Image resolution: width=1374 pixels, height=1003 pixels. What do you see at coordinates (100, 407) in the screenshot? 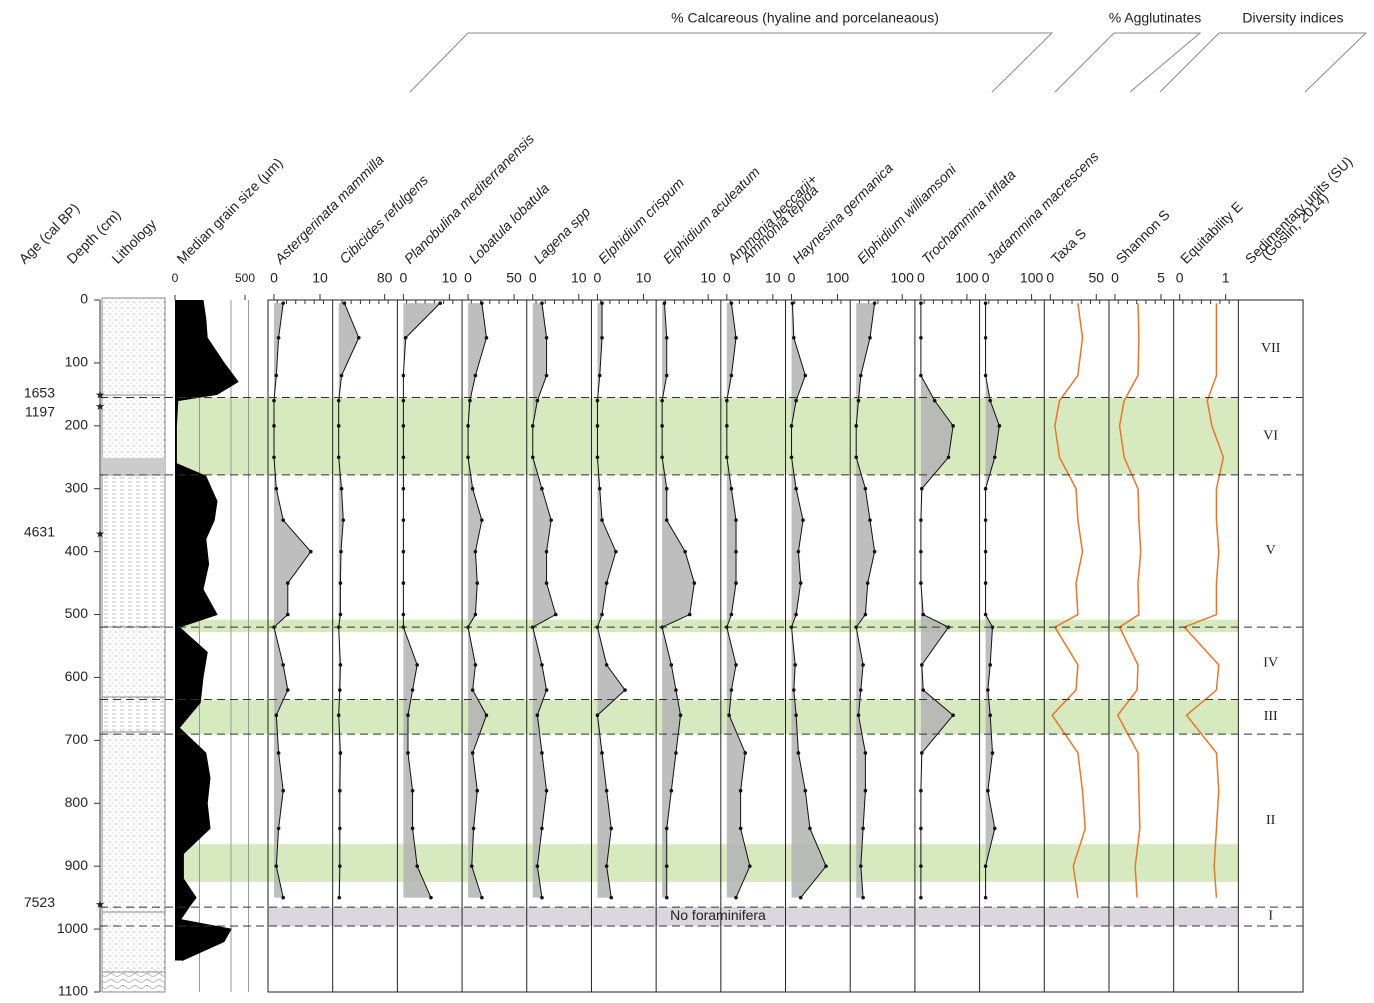
I see `age-star: ★` at bounding box center [100, 407].